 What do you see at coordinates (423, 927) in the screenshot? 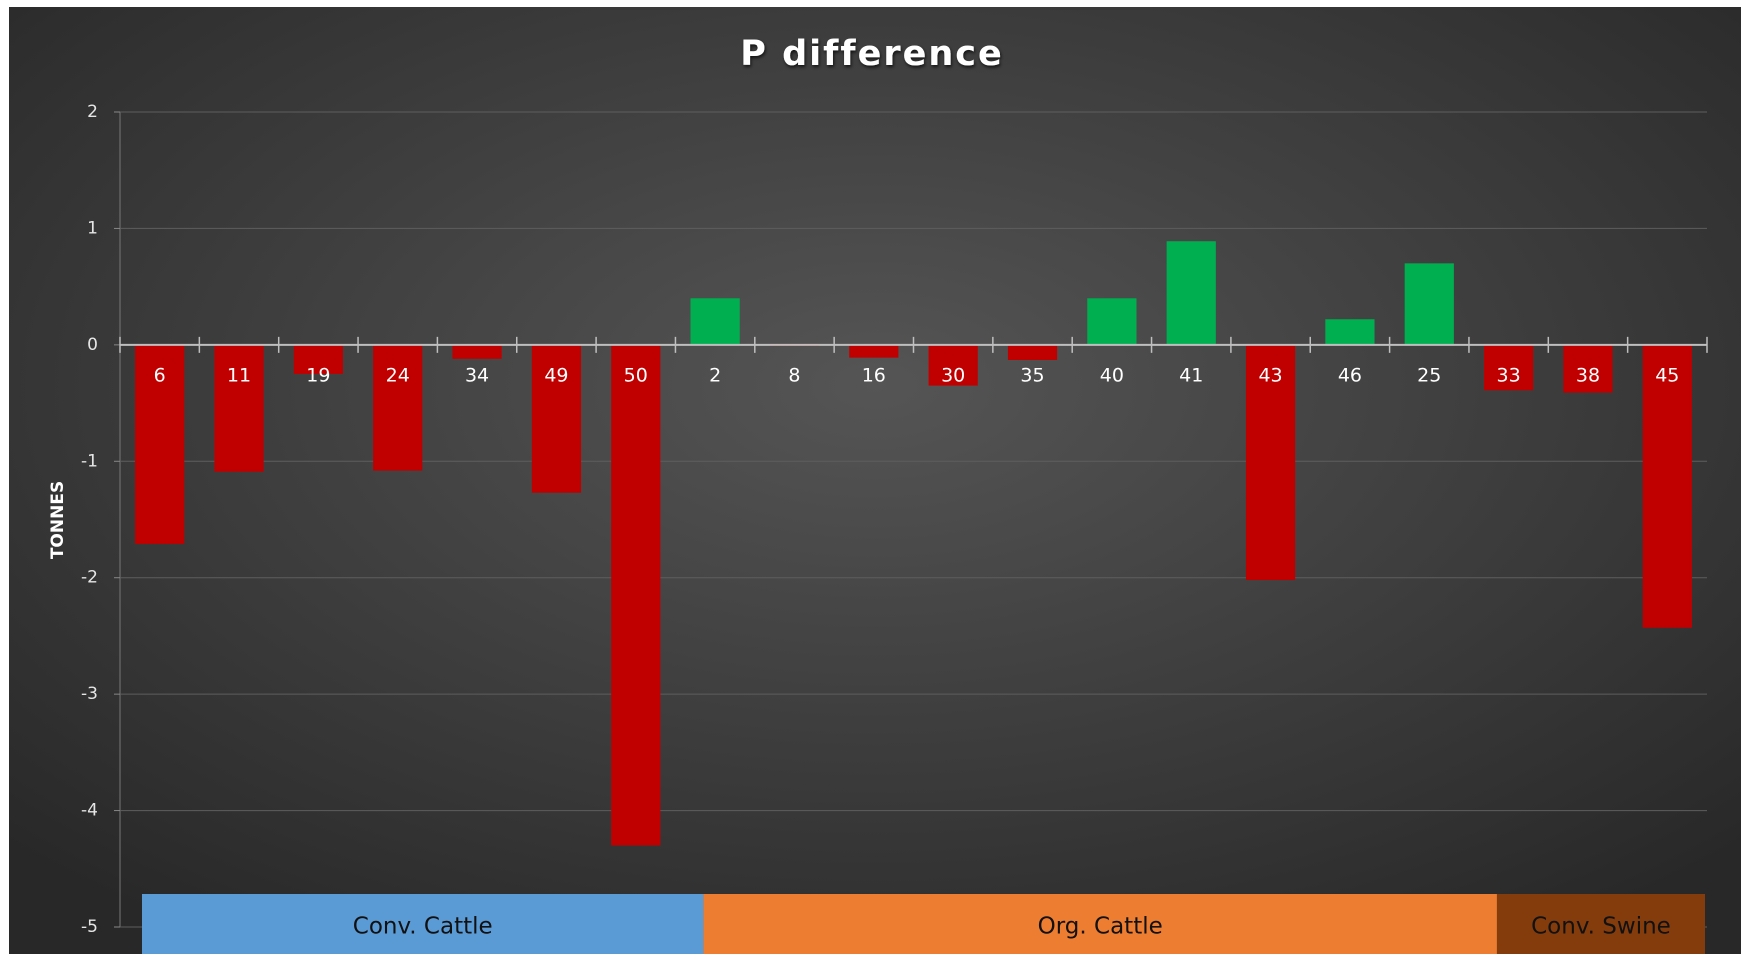
I see `group-label: Conv. Cattle` at bounding box center [423, 927].